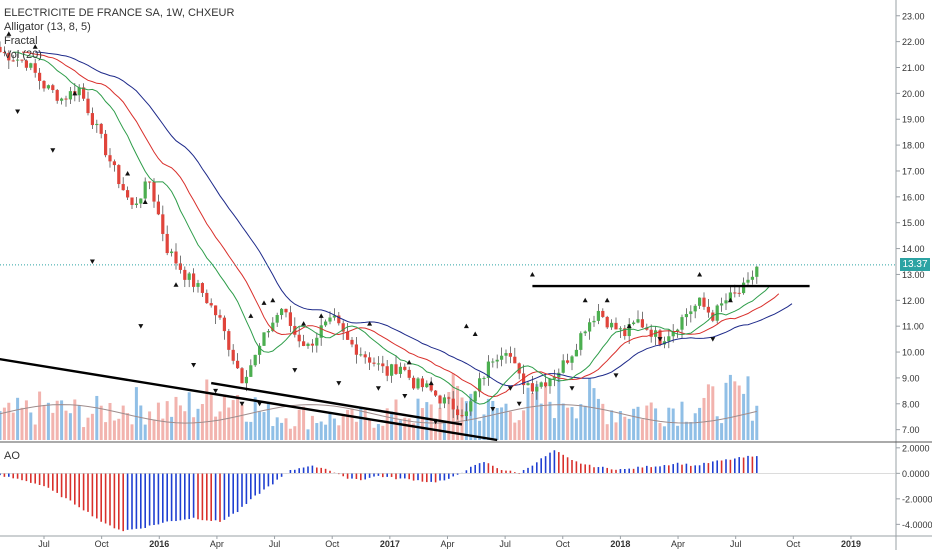 The height and width of the screenshot is (555, 932). What do you see at coordinates (12, 456) in the screenshot?
I see `ao-pane-label: AO` at bounding box center [12, 456].